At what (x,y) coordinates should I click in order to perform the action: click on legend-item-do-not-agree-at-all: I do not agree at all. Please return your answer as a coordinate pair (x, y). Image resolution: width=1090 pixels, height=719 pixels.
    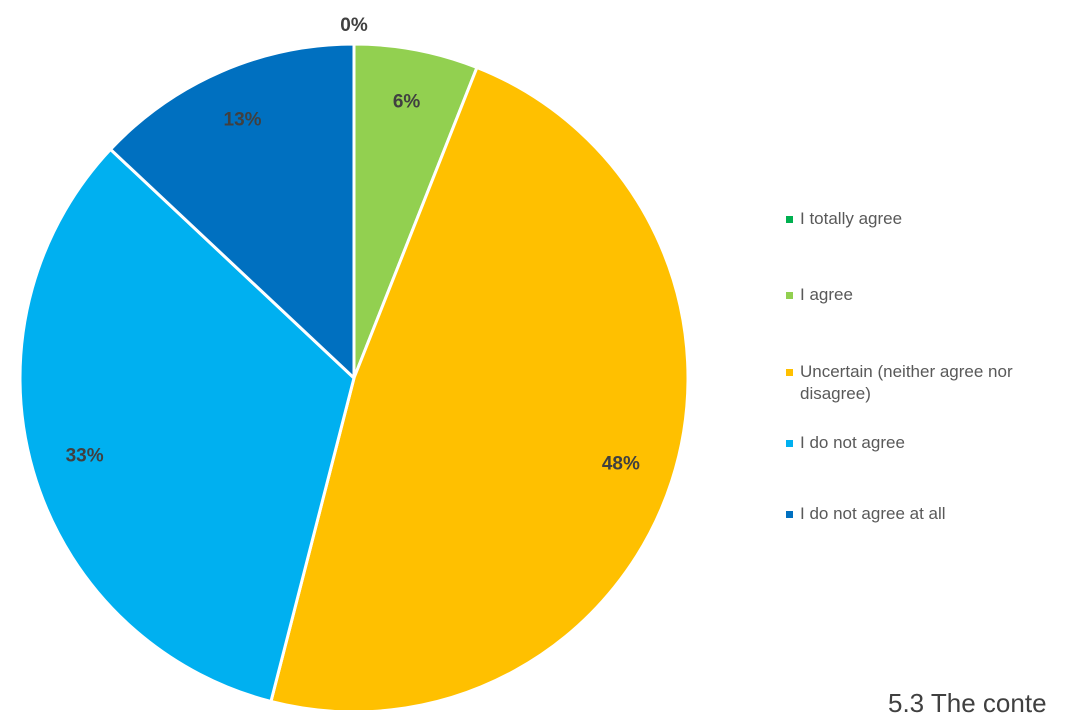
    Looking at the image, I should click on (866, 514).